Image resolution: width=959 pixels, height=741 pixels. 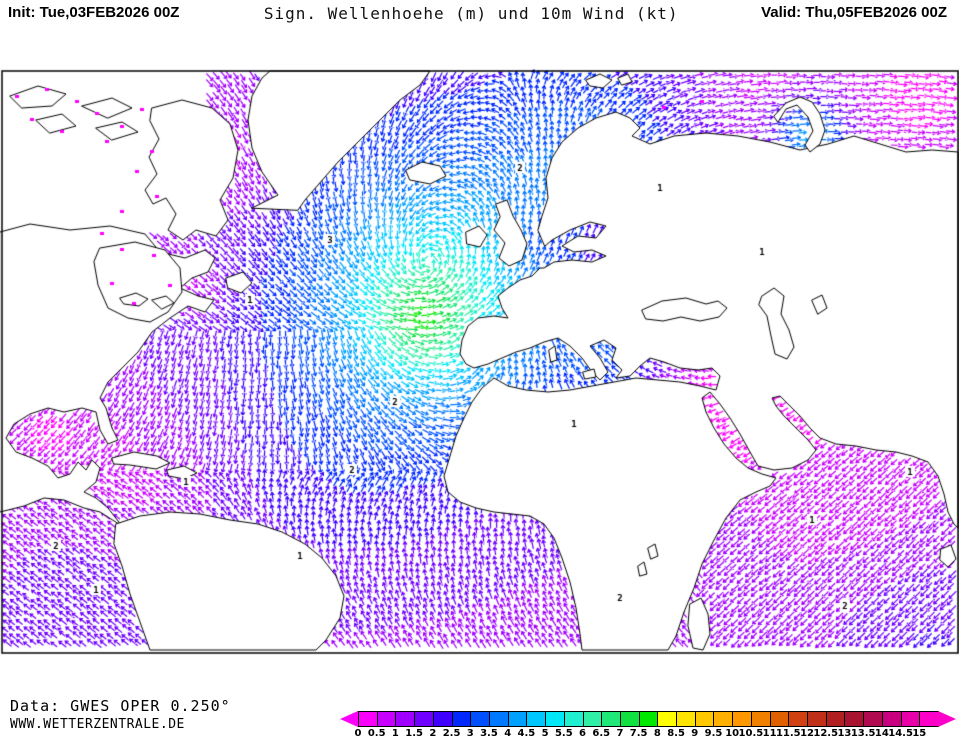 What do you see at coordinates (545, 733) in the screenshot?
I see `colorbar-tick-label: 5` at bounding box center [545, 733].